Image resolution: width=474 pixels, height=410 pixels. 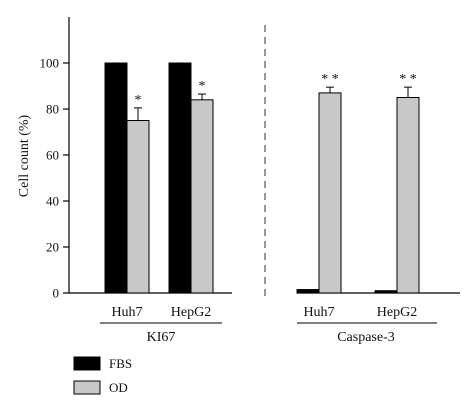 I want to click on y-tick-label: 40, so click(x=52, y=201).